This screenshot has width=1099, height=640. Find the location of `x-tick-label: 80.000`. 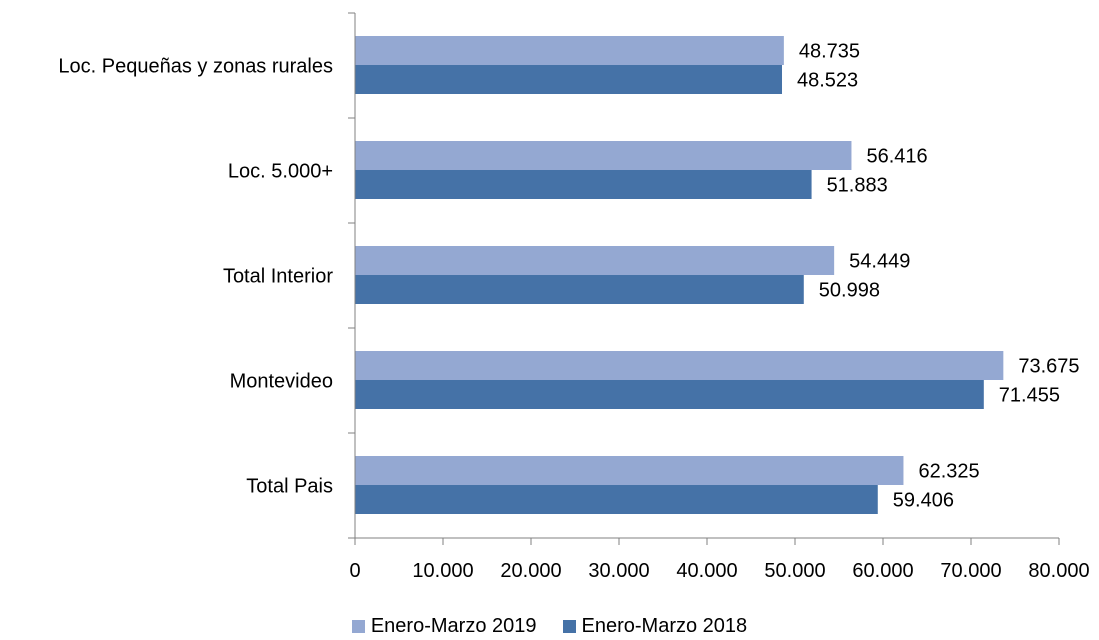

x-tick-label: 80.000 is located at coordinates (1058, 571).